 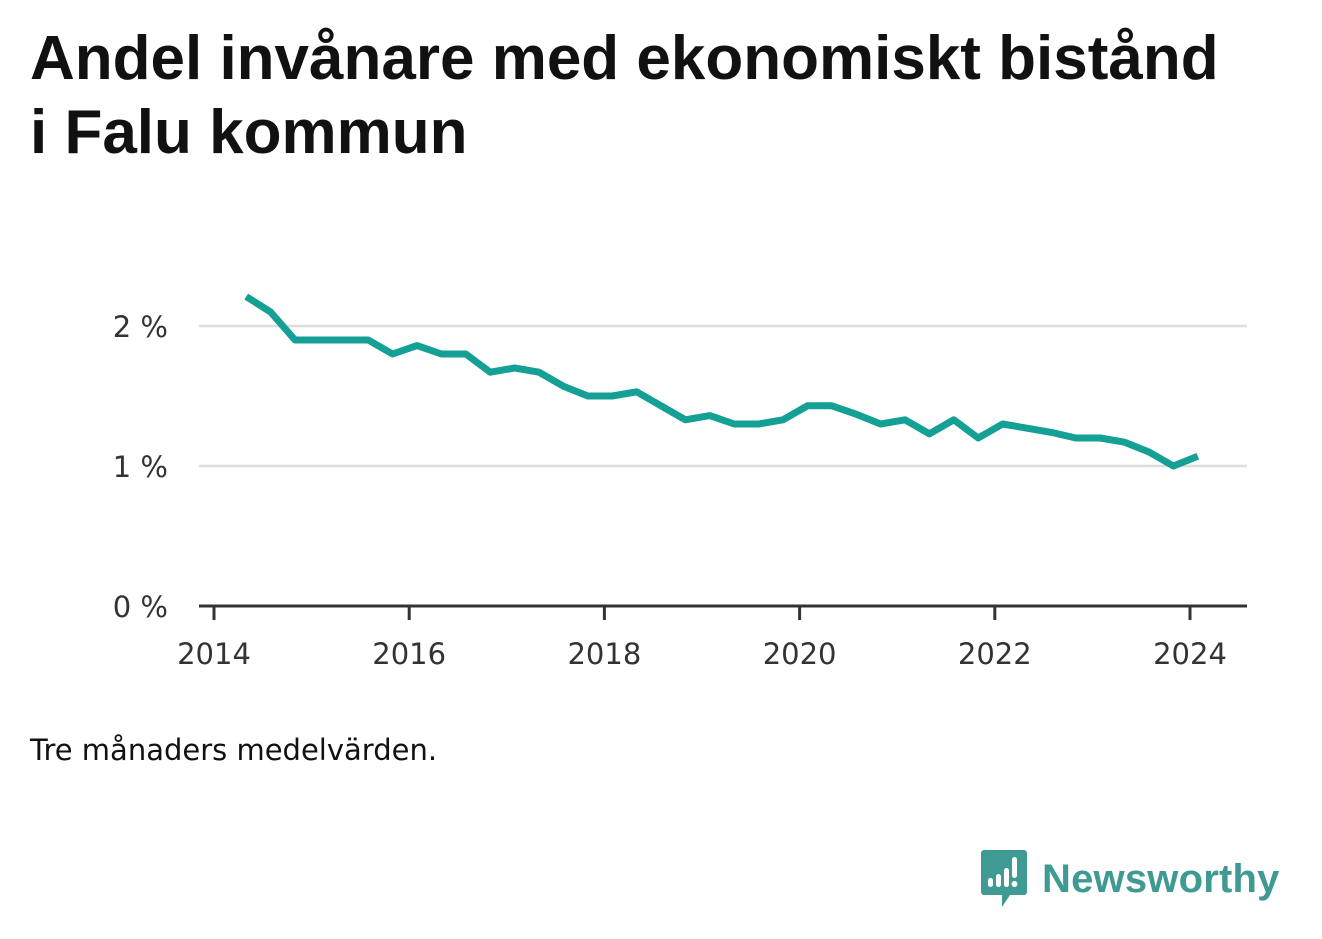 I want to click on series-group, so click(x=722, y=381).